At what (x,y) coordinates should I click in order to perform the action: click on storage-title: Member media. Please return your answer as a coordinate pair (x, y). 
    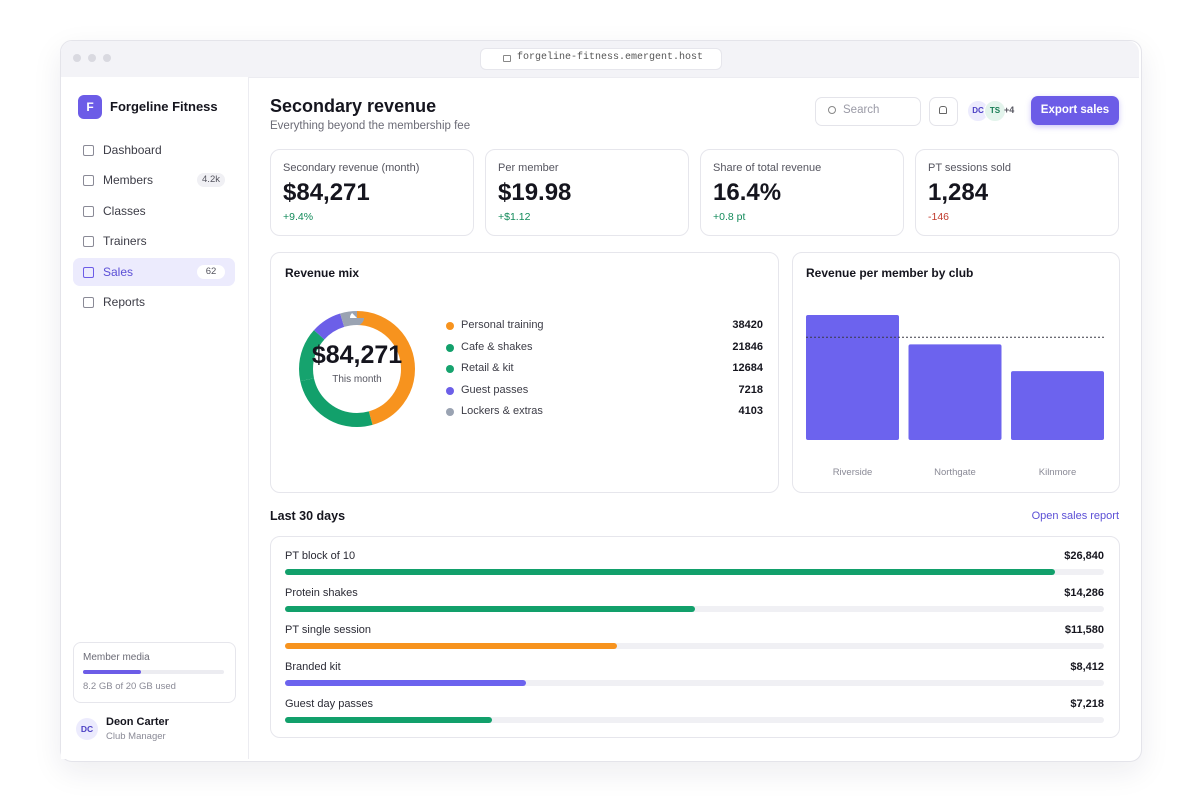
    Looking at the image, I should click on (116, 657).